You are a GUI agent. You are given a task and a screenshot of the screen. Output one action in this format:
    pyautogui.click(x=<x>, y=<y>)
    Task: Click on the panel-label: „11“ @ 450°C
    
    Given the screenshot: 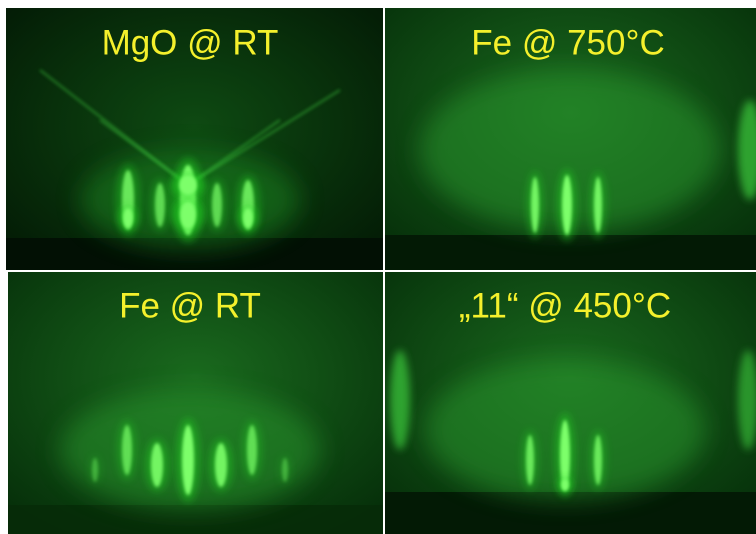 What is the action you would take?
    pyautogui.click(x=565, y=305)
    